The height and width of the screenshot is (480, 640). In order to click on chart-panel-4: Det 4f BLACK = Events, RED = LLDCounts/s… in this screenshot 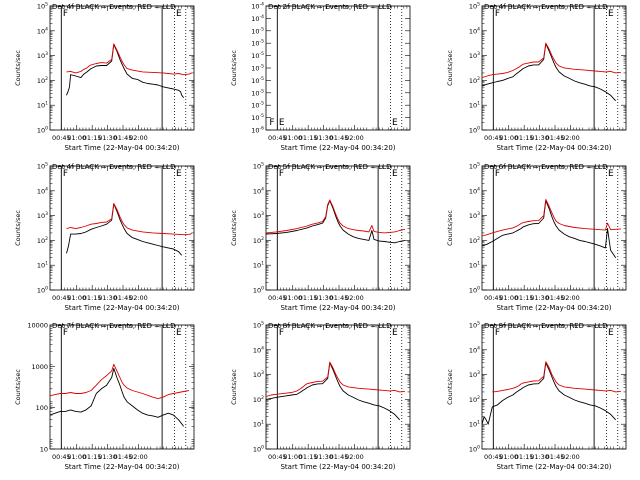, I will do `click(104, 237)`.